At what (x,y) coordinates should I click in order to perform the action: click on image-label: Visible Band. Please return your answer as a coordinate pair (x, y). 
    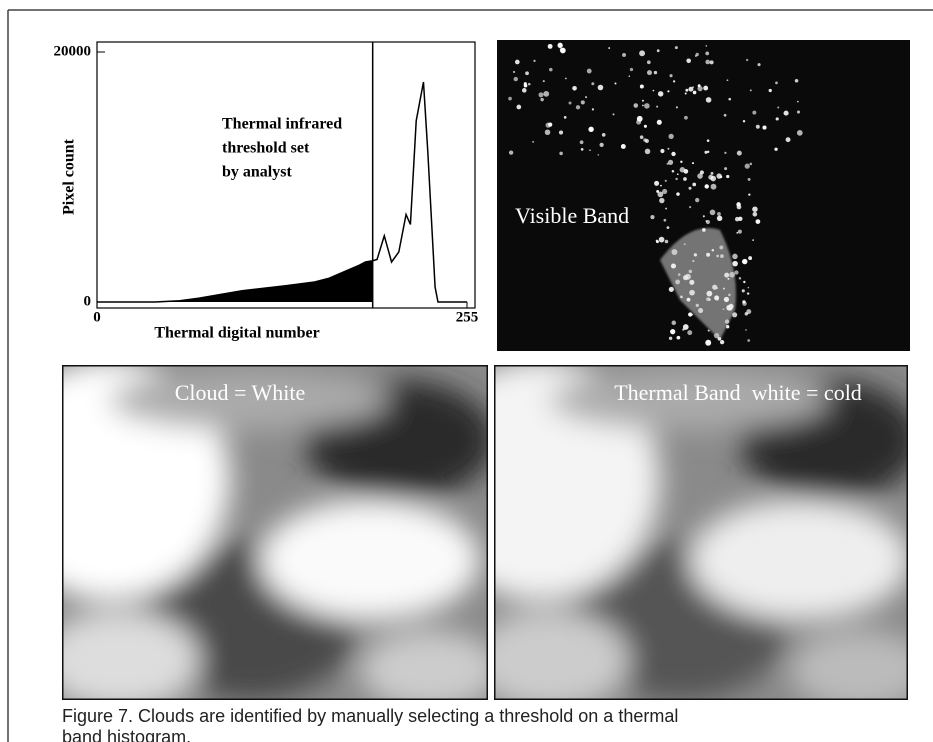
    Looking at the image, I should click on (572, 215).